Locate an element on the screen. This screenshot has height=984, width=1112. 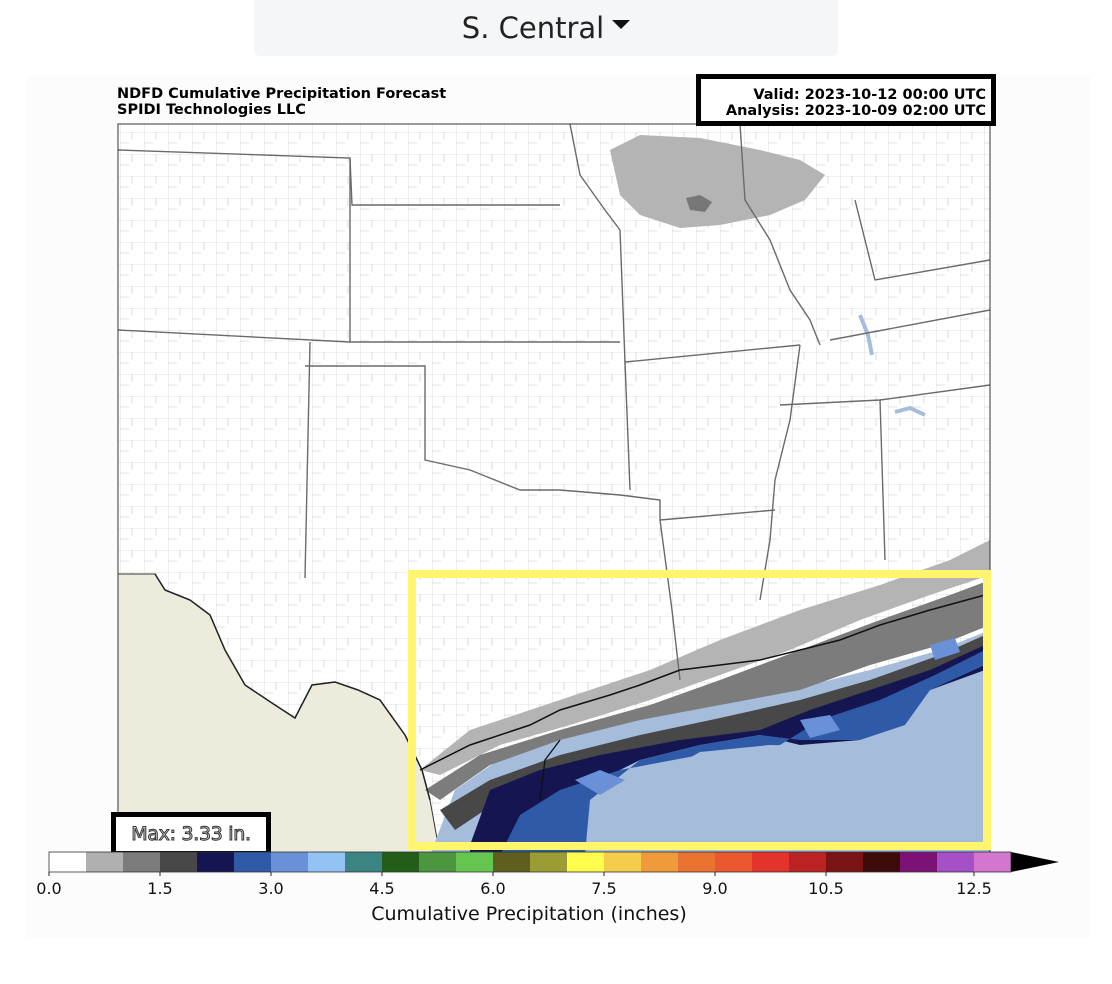
region-dropdown: S. Central is located at coordinates (546, 28).